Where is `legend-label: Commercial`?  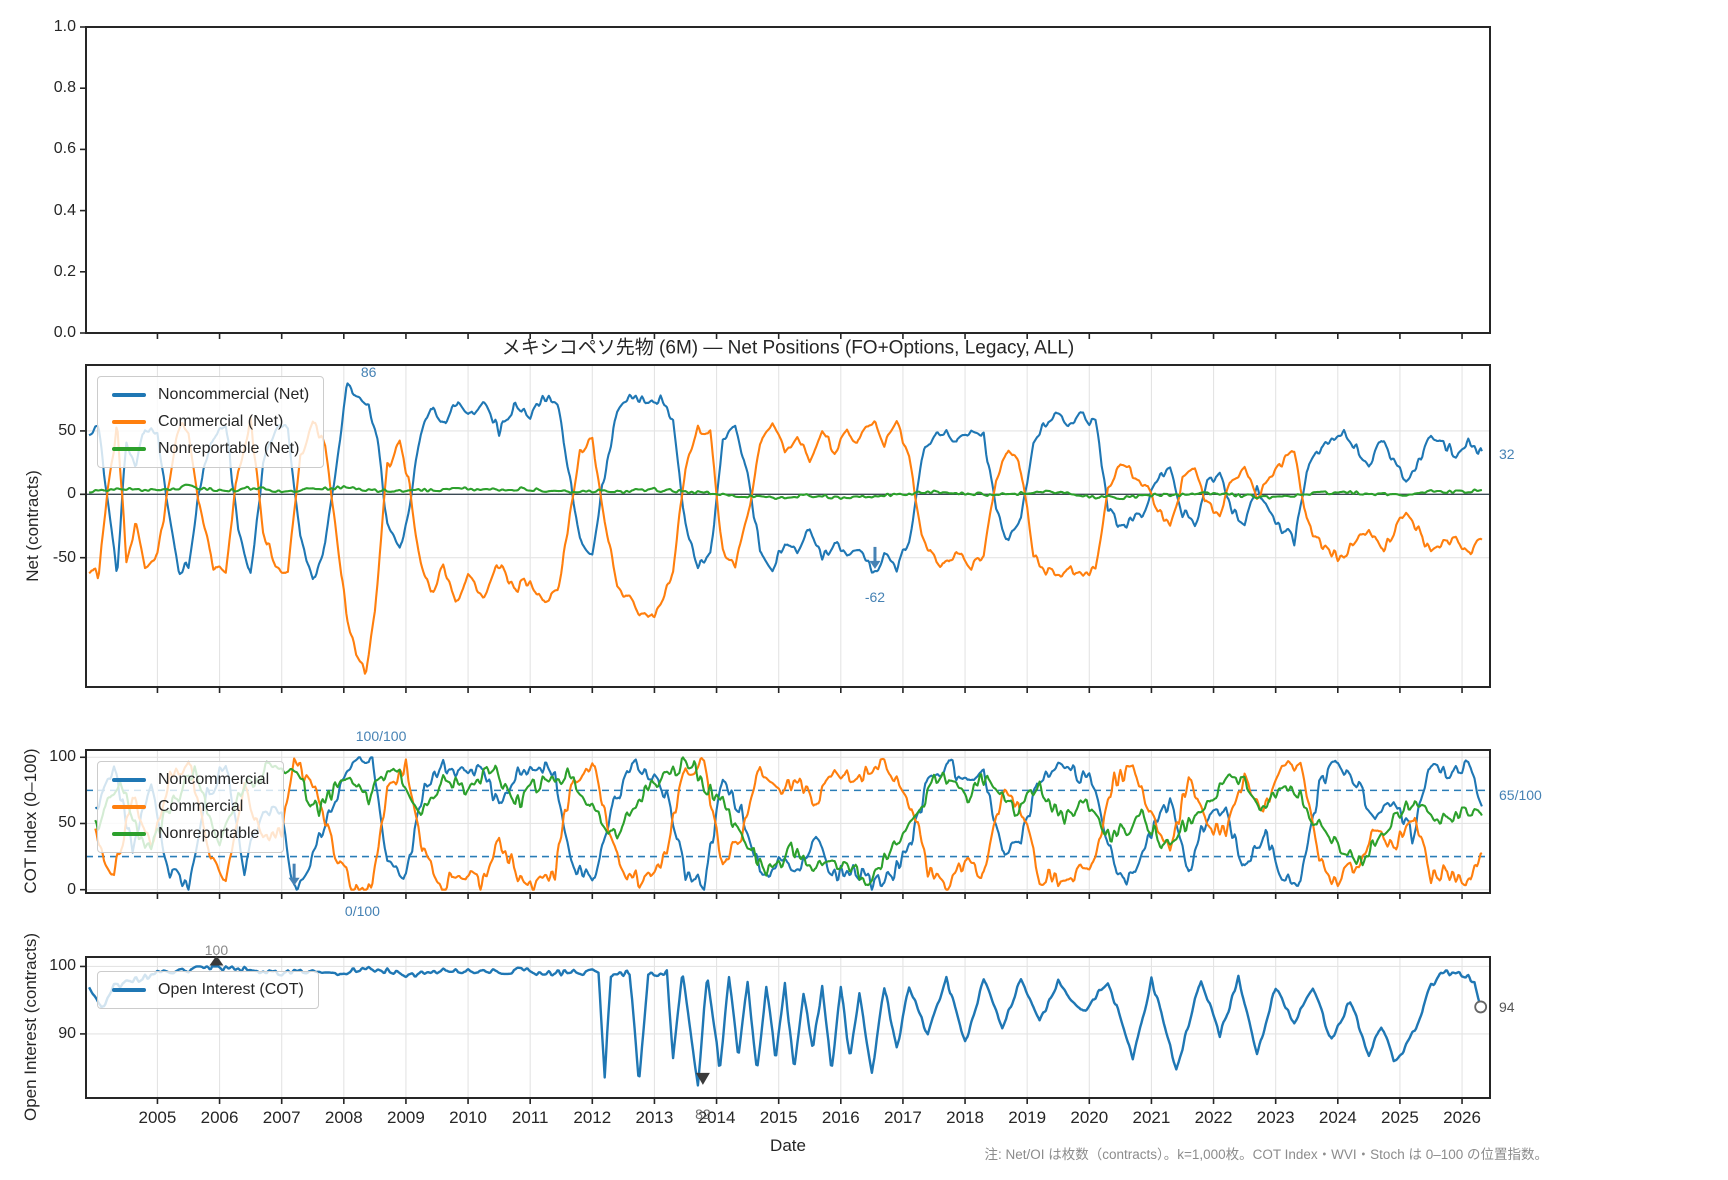 legend-label: Commercial is located at coordinates (201, 806).